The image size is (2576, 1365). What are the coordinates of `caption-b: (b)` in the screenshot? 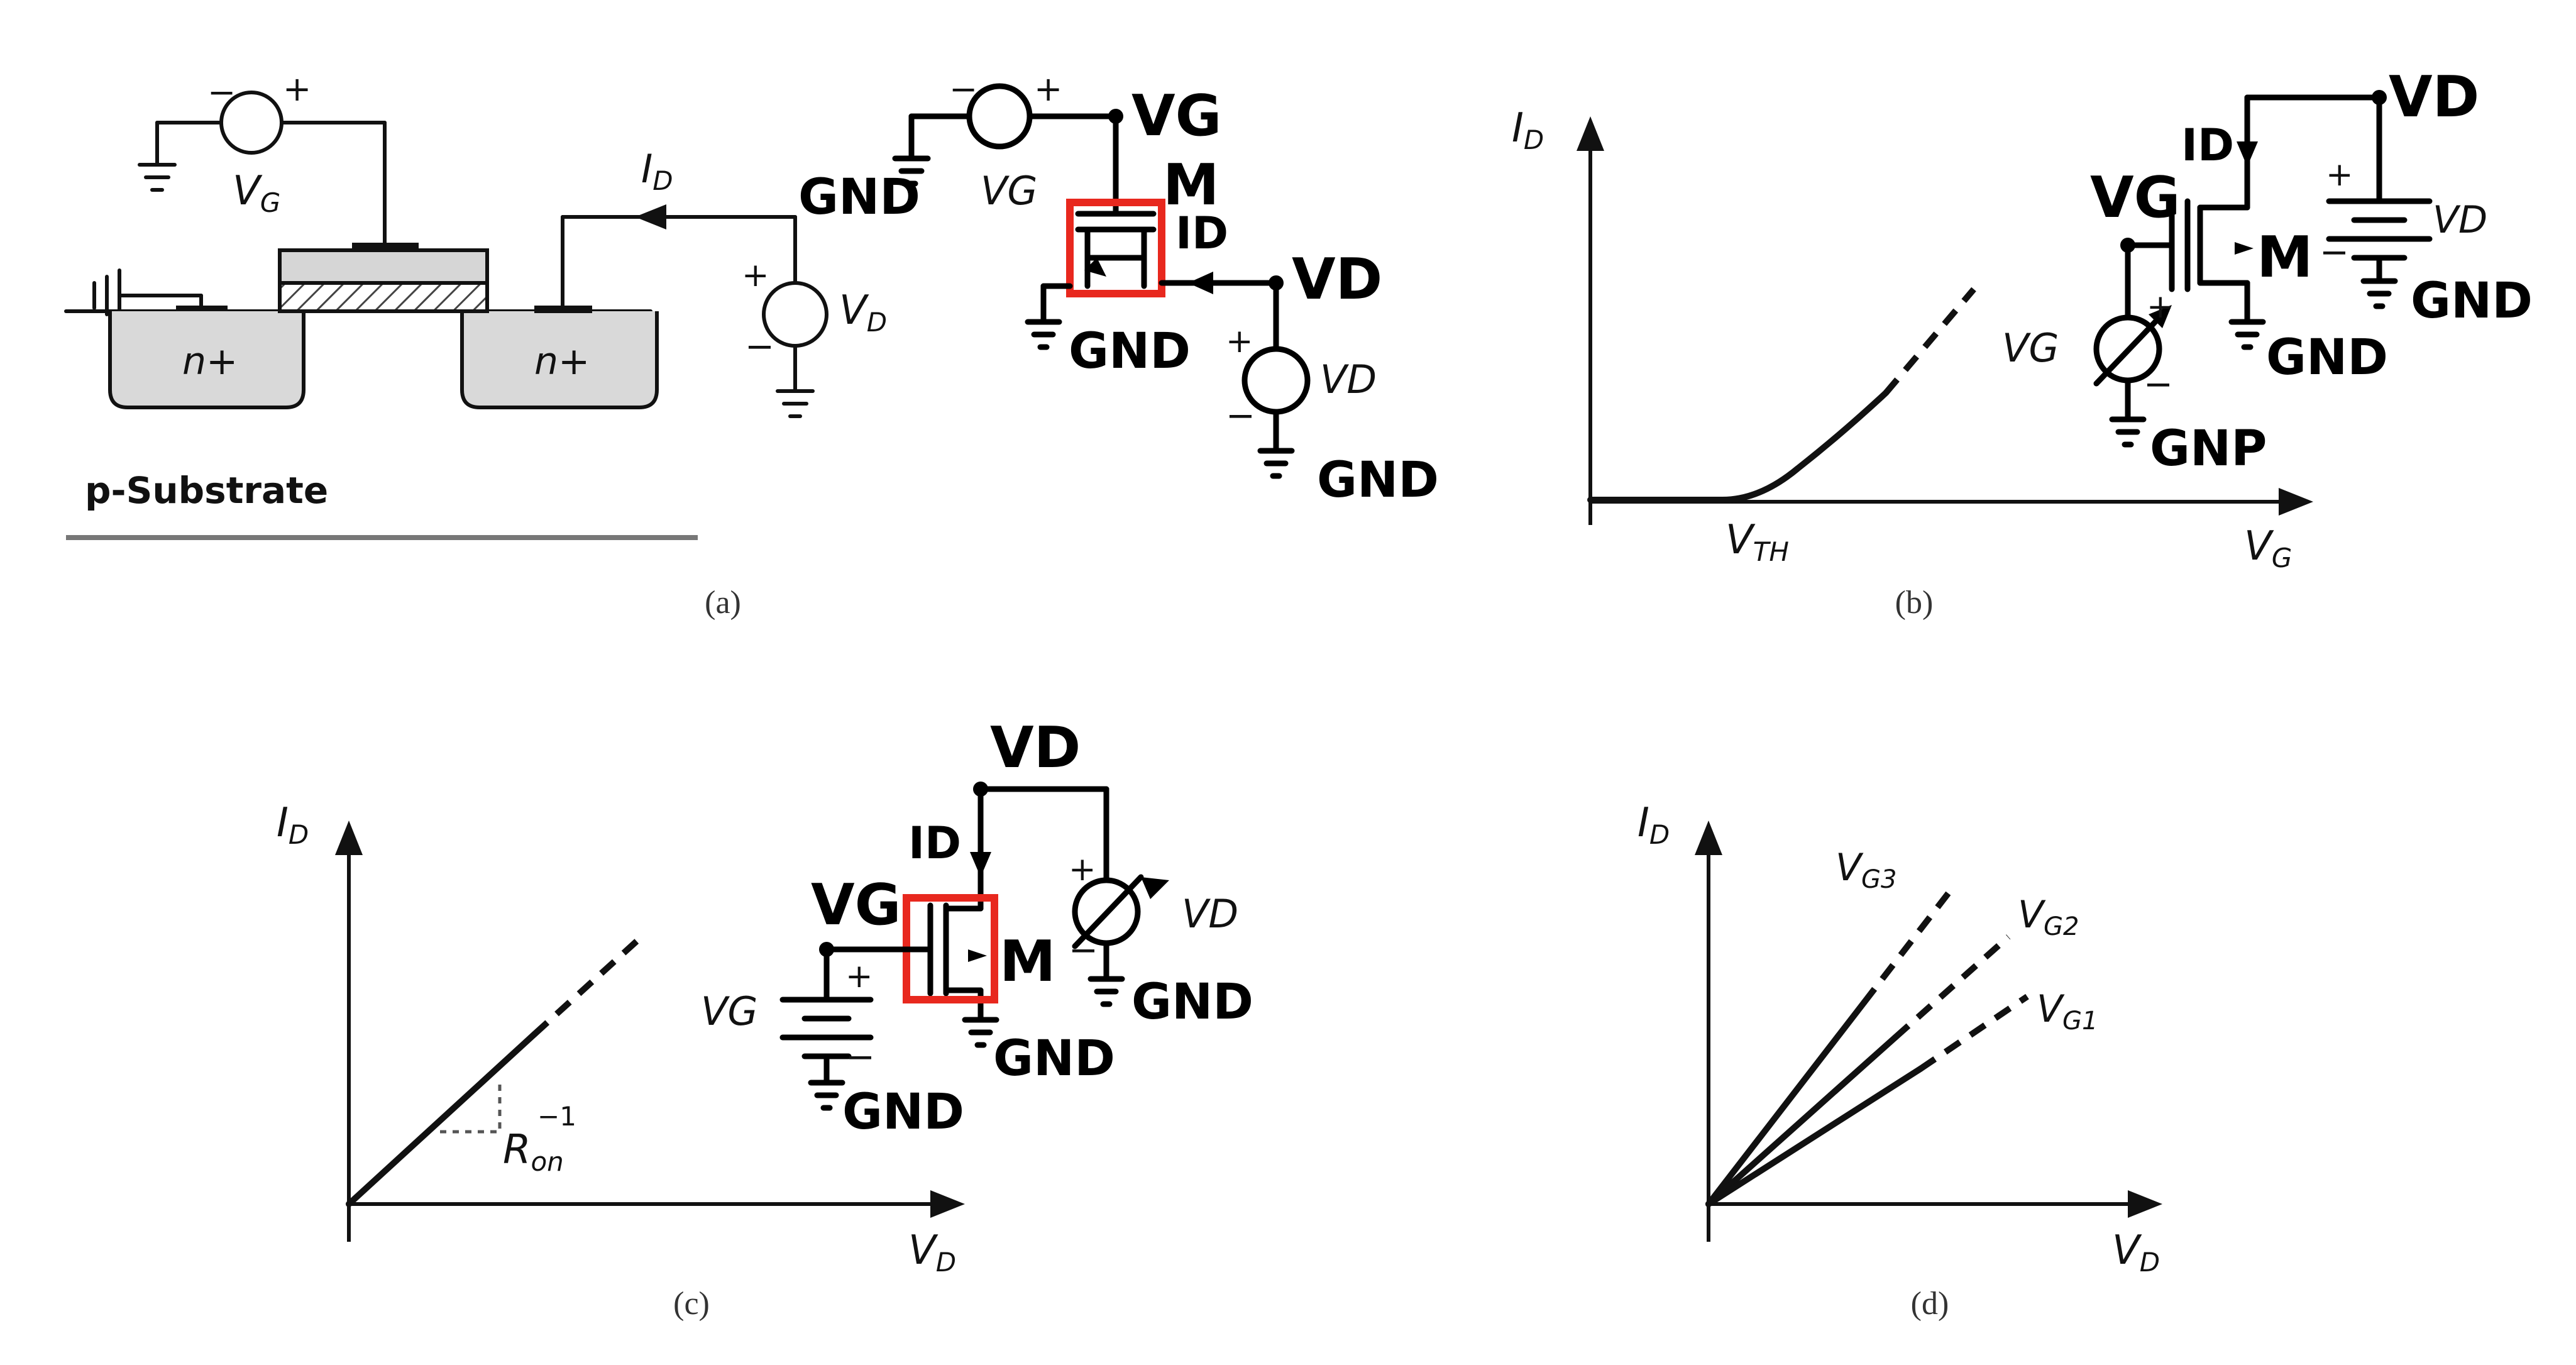 It's located at (1914, 603).